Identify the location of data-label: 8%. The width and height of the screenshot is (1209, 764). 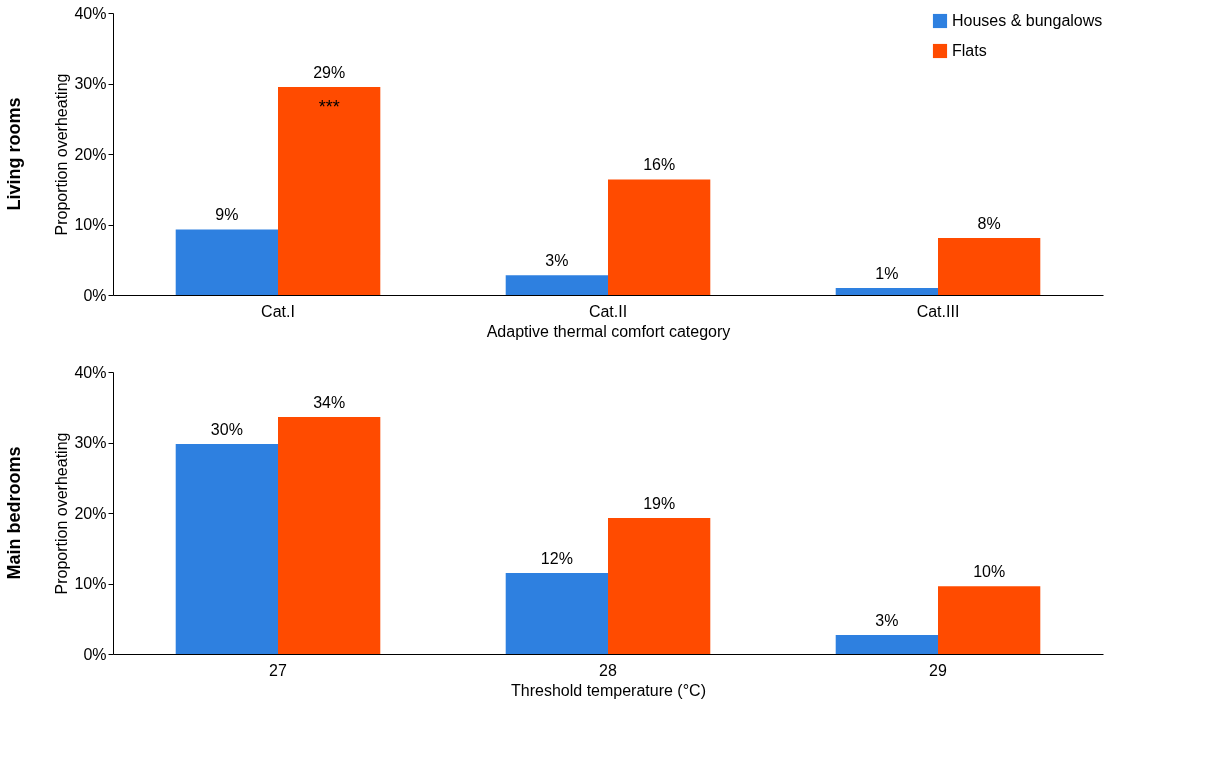
(989, 223).